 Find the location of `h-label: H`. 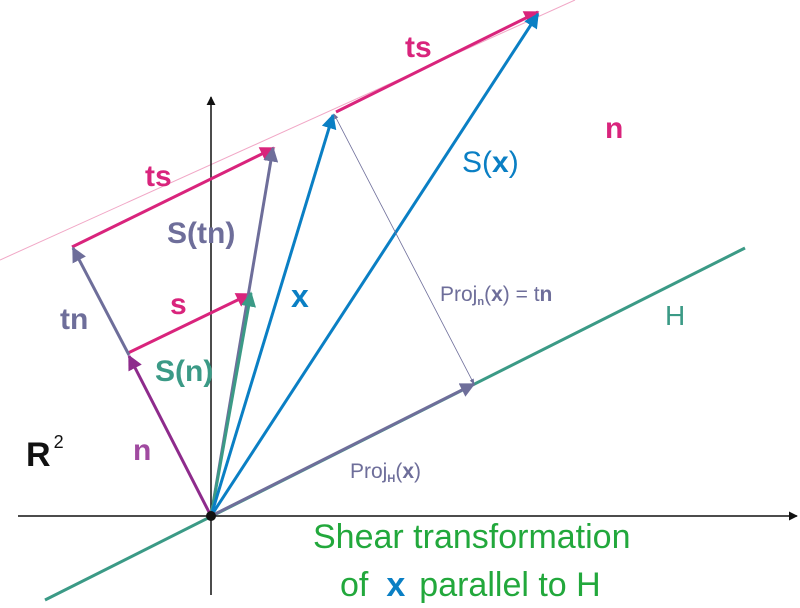

h-label: H is located at coordinates (675, 315).